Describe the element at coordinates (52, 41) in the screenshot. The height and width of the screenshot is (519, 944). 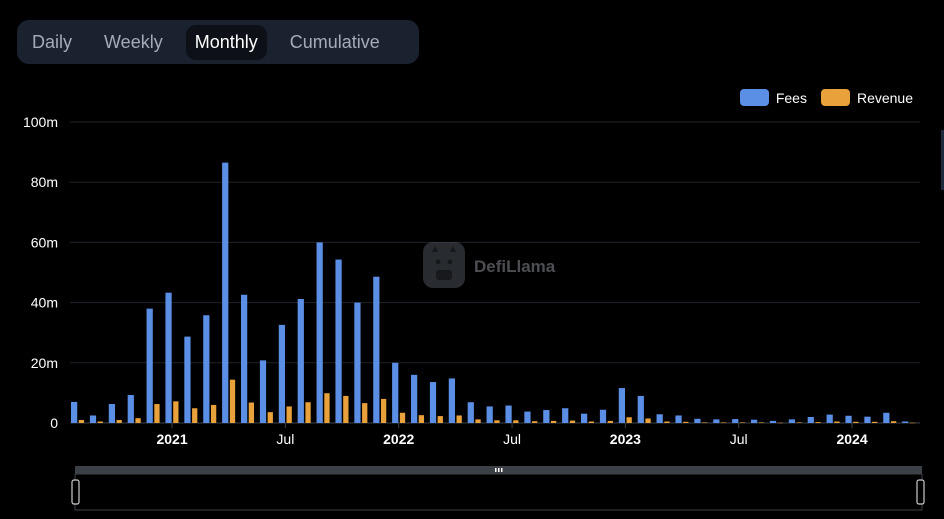
I see `tab-daily: Daily` at that location.